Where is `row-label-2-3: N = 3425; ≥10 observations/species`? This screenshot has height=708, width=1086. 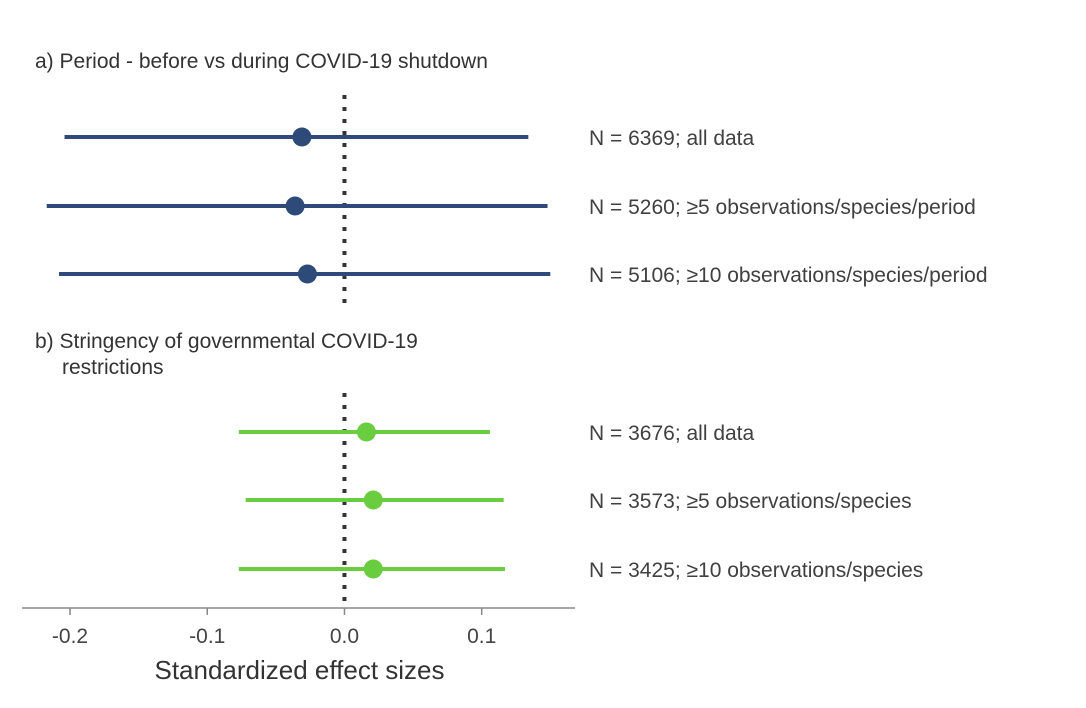 row-label-2-3: N = 3425; ≥10 observations/species is located at coordinates (756, 570).